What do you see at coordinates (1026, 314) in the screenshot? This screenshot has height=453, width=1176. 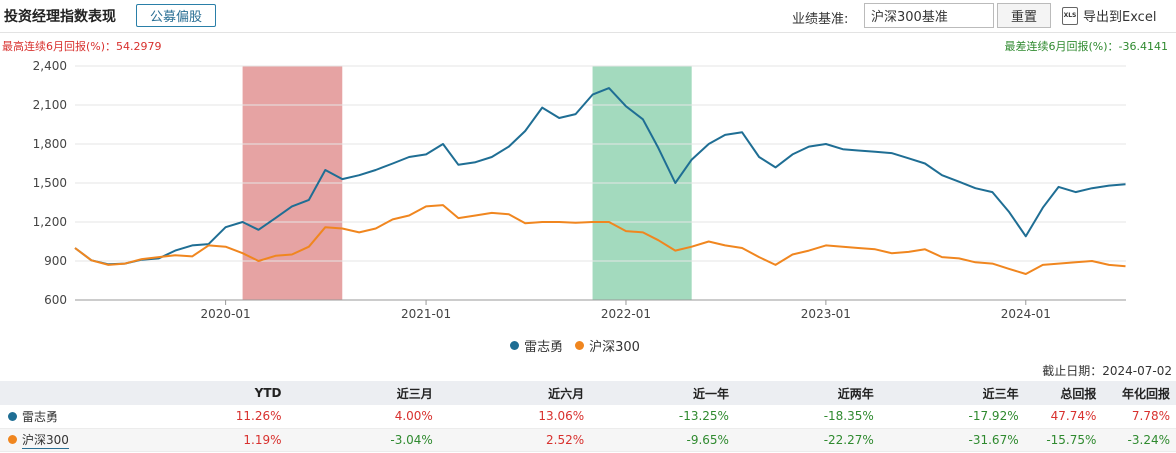 I see `x-tick-label: 2024-01` at bounding box center [1026, 314].